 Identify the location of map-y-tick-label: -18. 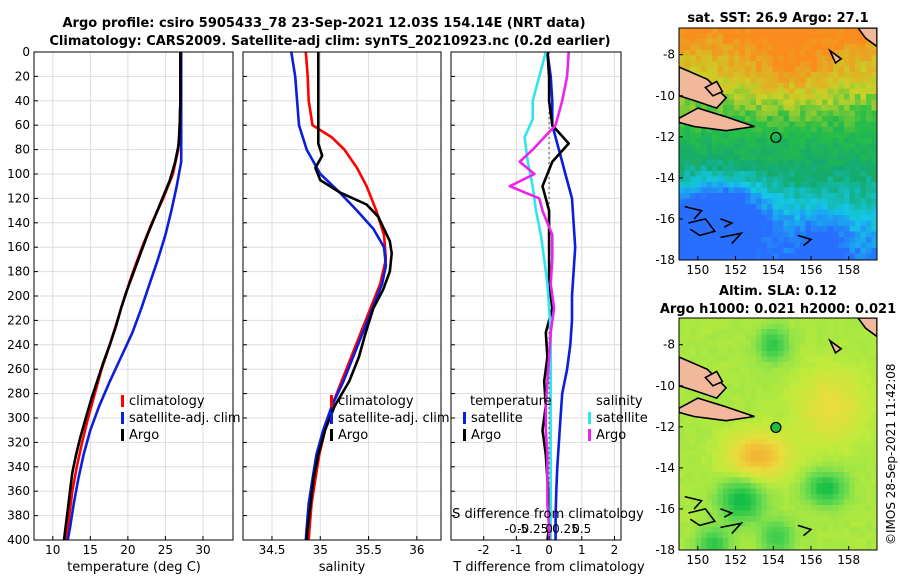
(665, 550).